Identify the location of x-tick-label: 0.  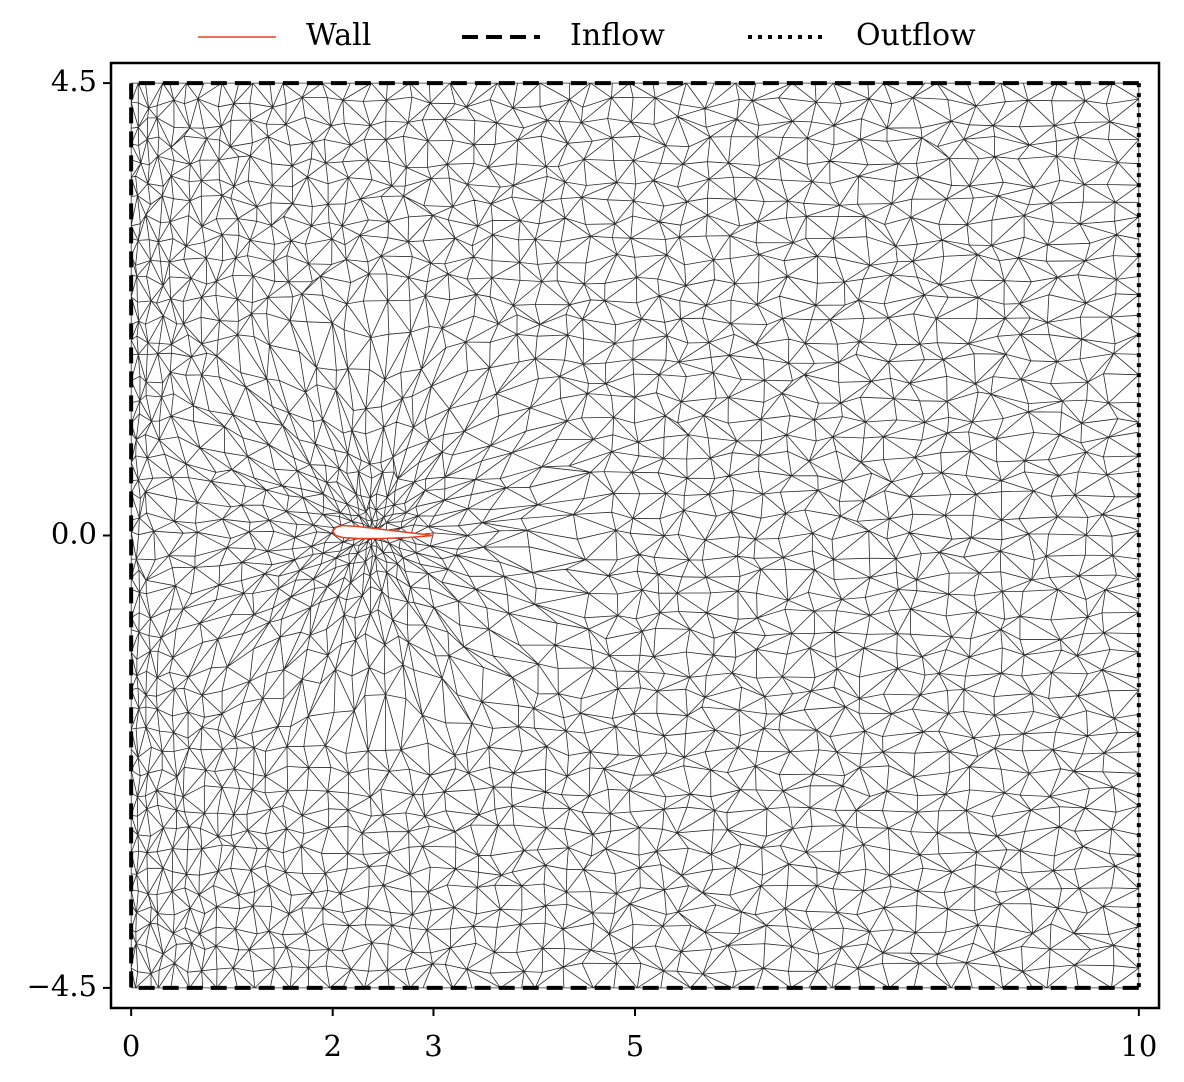
(131, 1046).